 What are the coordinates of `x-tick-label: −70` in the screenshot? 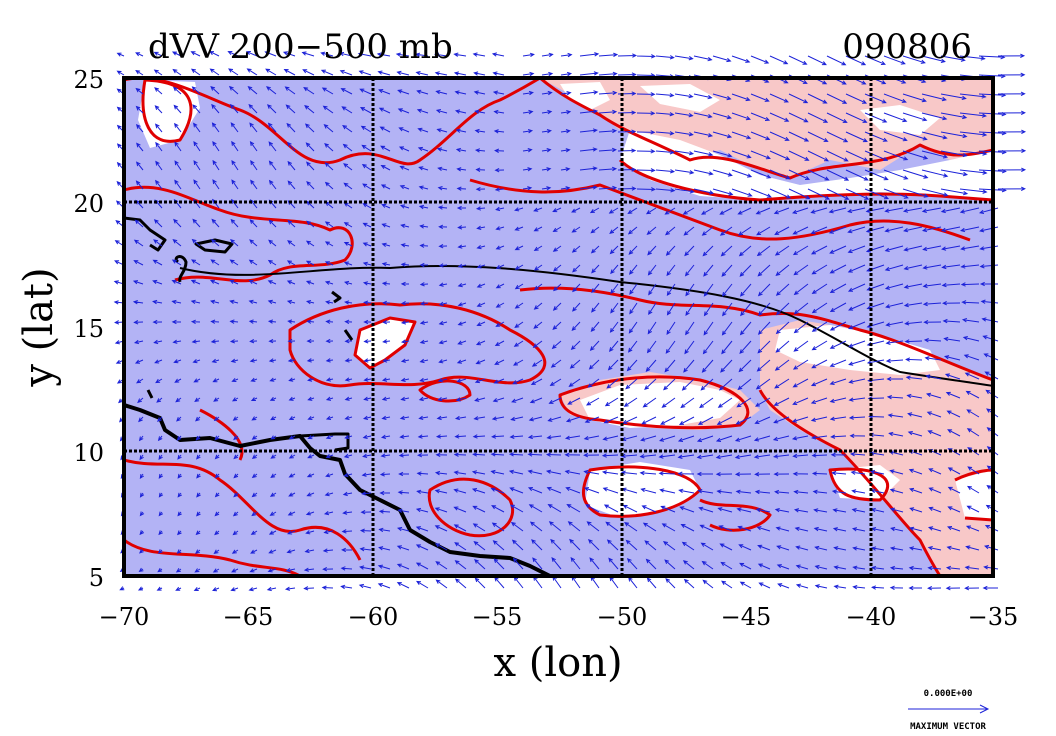 It's located at (124, 617).